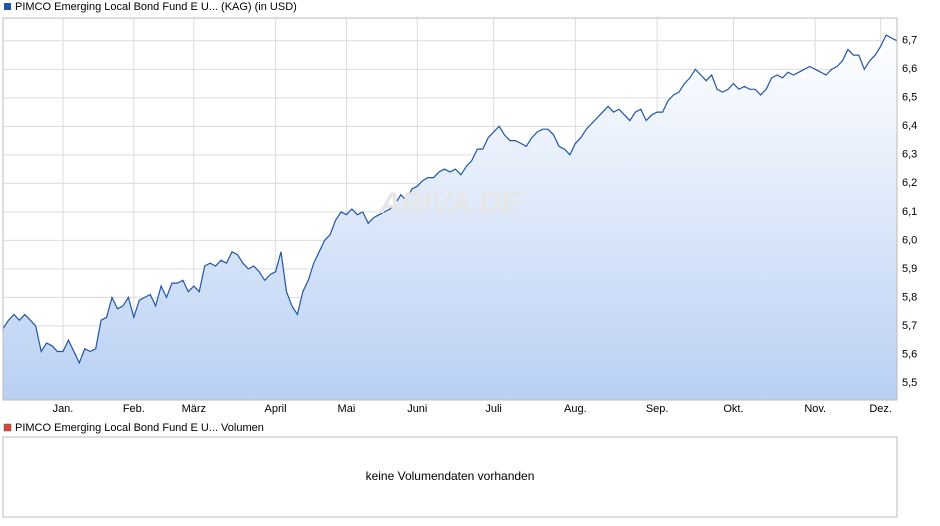 This screenshot has width=940, height=526. I want to click on x-tick-label: Feb., so click(134, 409).